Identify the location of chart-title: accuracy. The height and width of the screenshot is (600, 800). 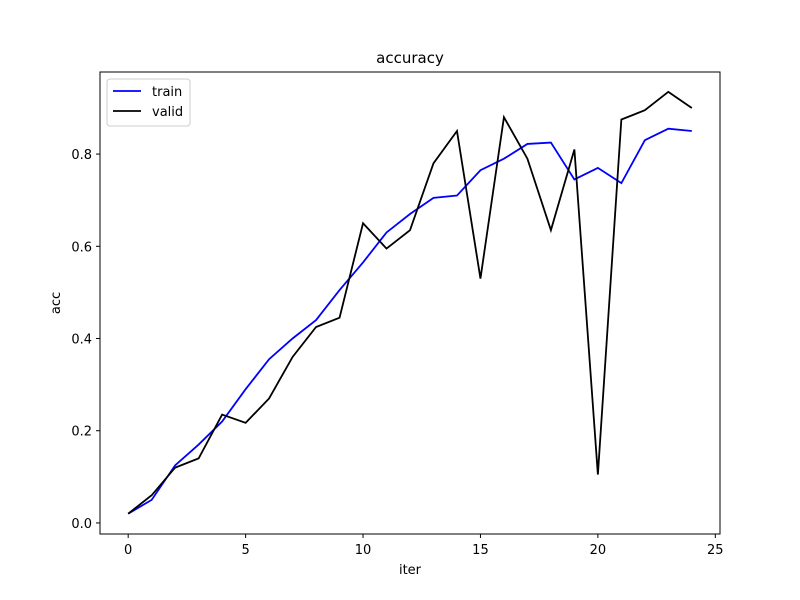
(410, 58).